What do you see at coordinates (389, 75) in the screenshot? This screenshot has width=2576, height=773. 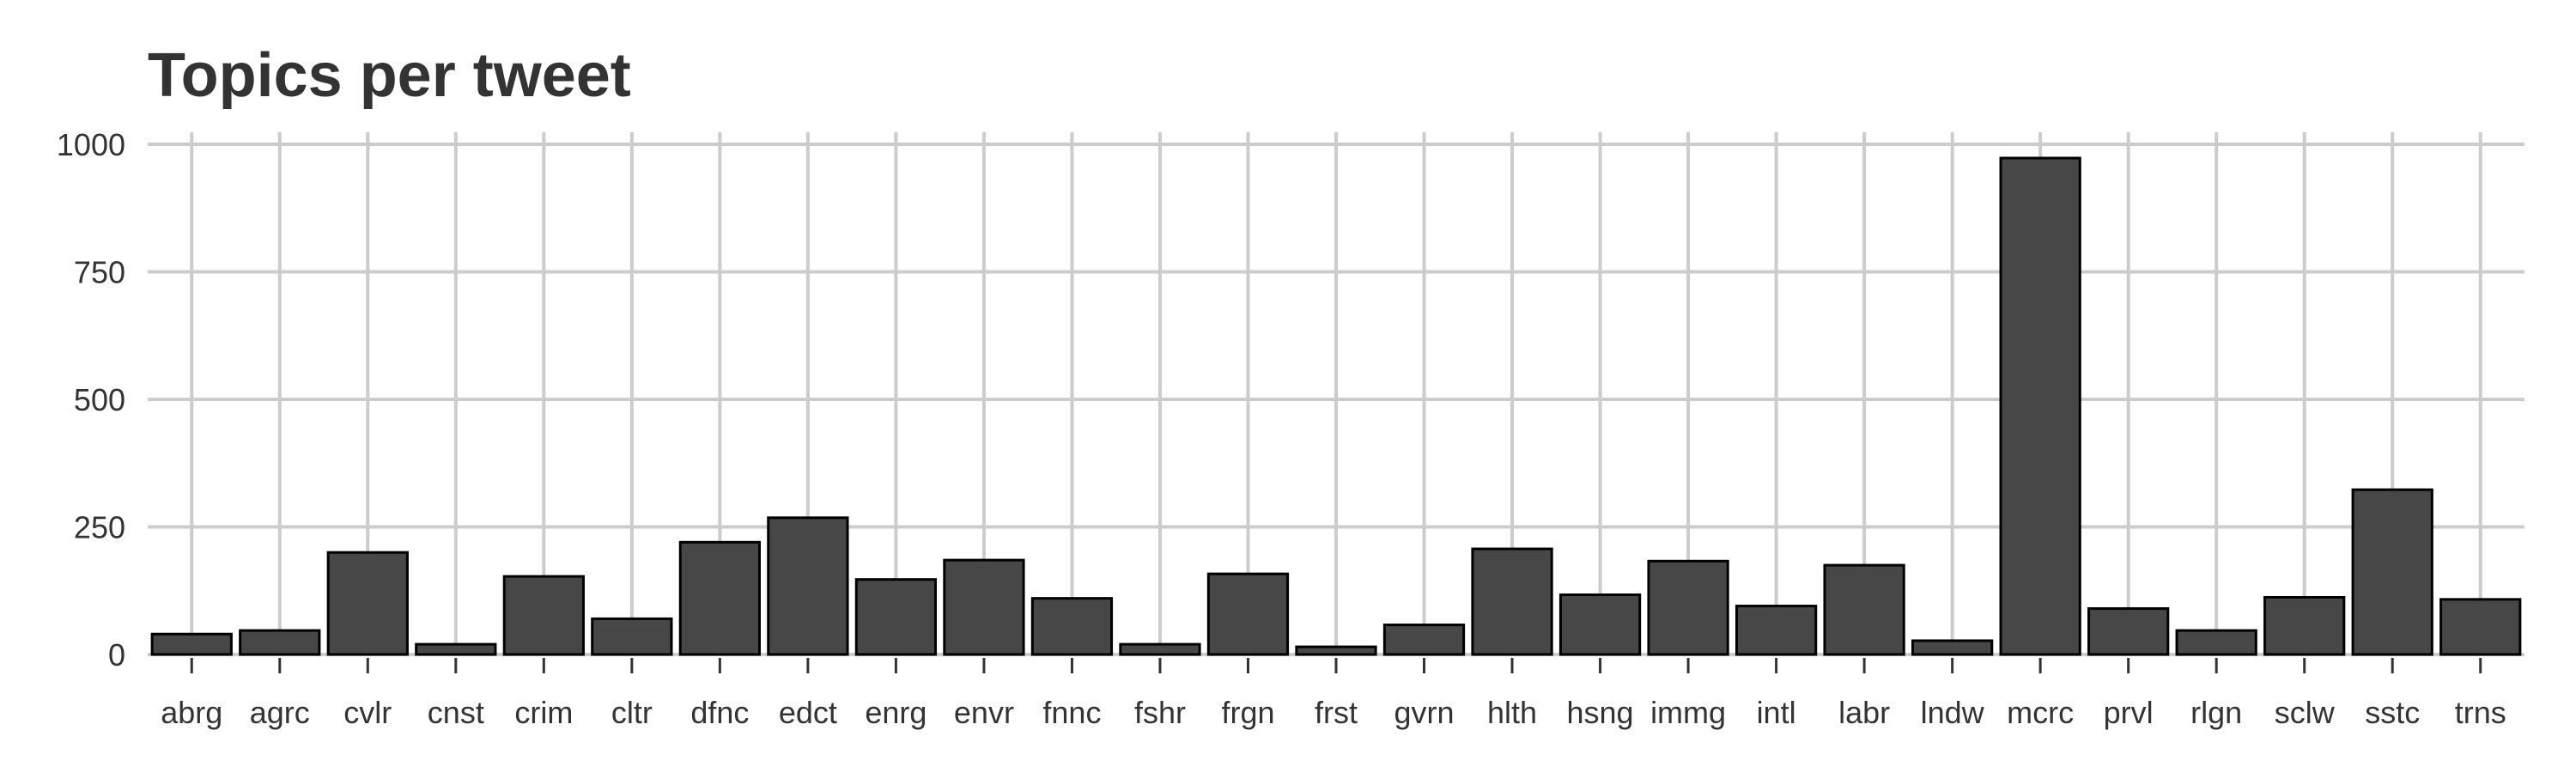 I see `chart-title: Topics per tweet` at bounding box center [389, 75].